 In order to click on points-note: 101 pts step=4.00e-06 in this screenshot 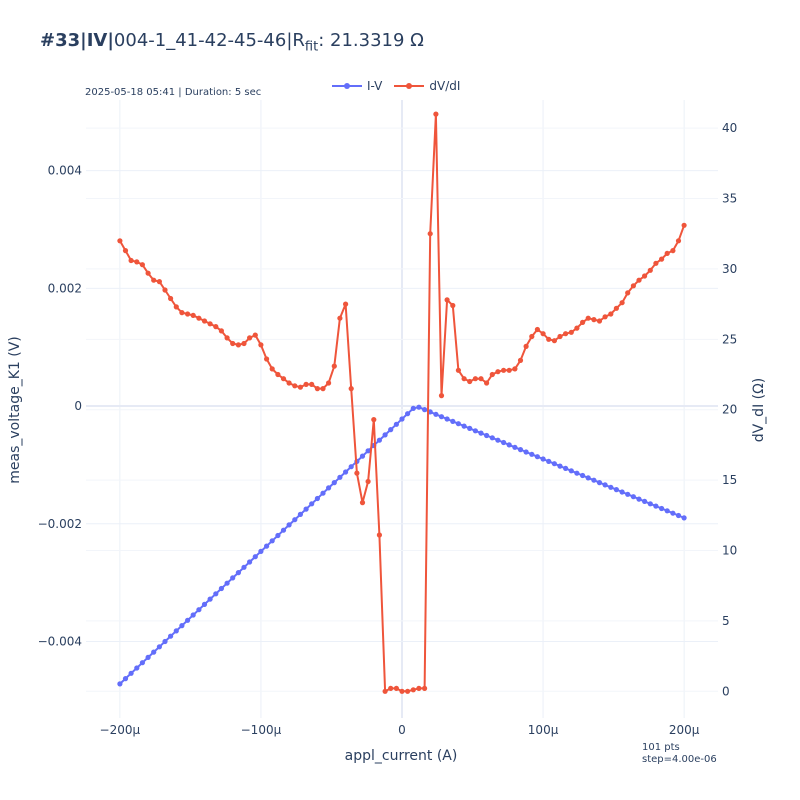, I will do `click(679, 754)`.